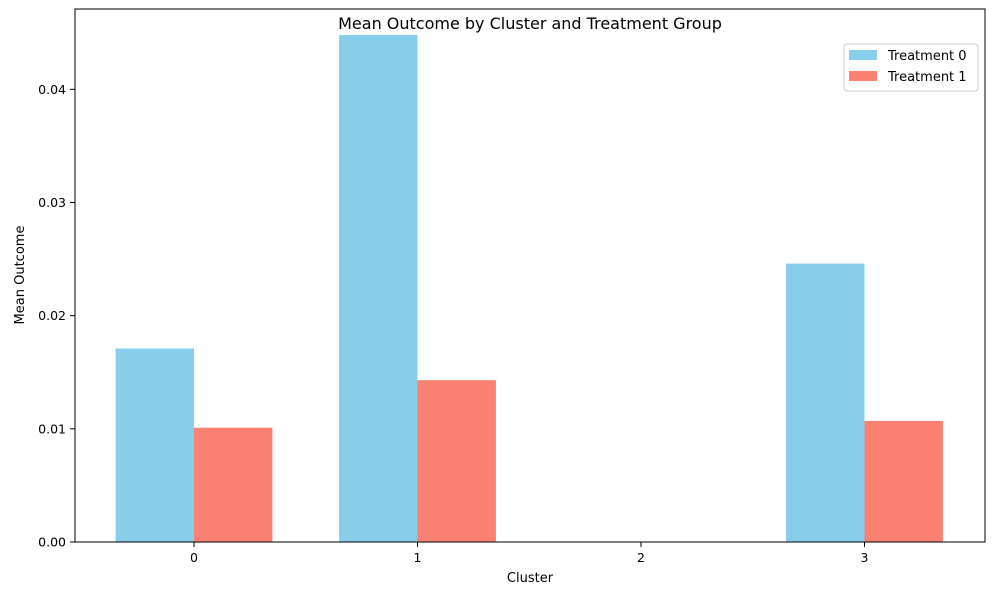 The width and height of the screenshot is (1000, 600). What do you see at coordinates (52, 89) in the screenshot?
I see `y-tick-label: 0.04` at bounding box center [52, 89].